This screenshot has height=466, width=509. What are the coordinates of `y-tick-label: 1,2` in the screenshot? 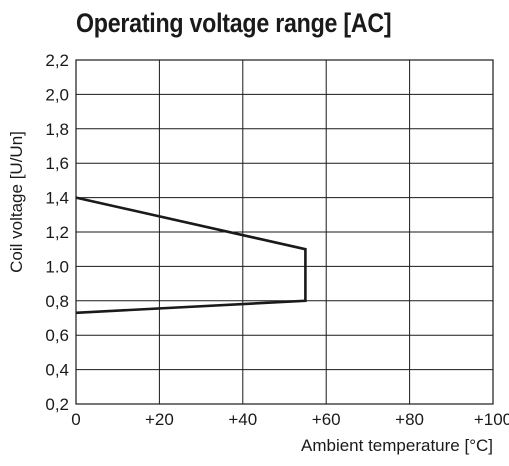 It's located at (57, 232).